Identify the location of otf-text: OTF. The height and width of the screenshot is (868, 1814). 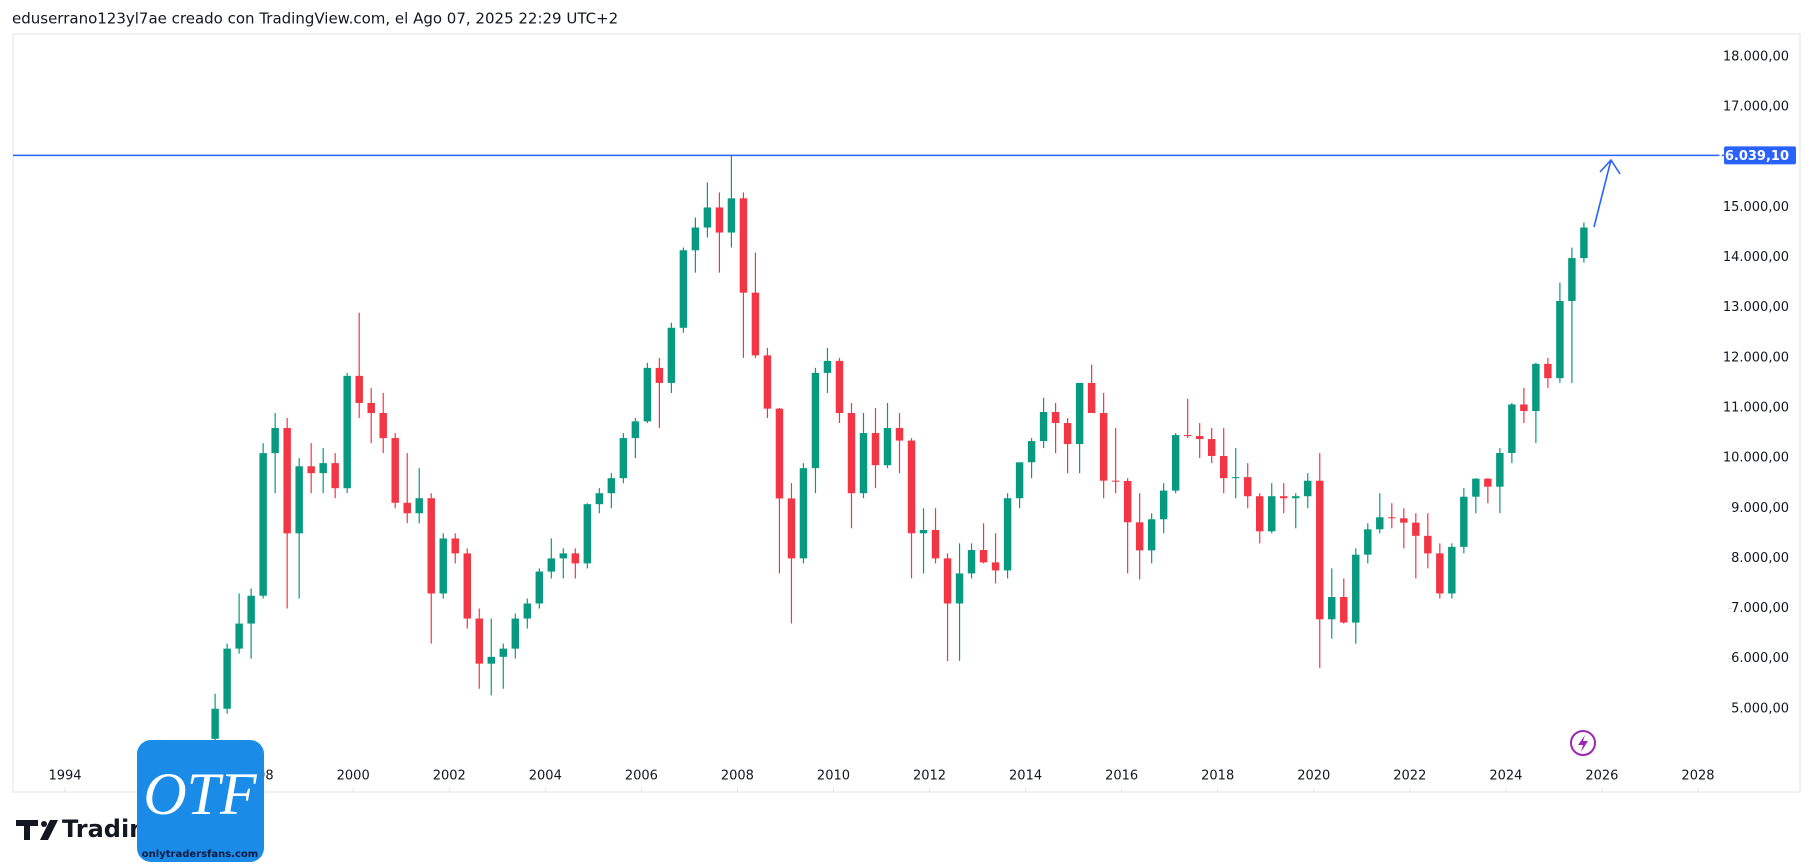
(200, 794).